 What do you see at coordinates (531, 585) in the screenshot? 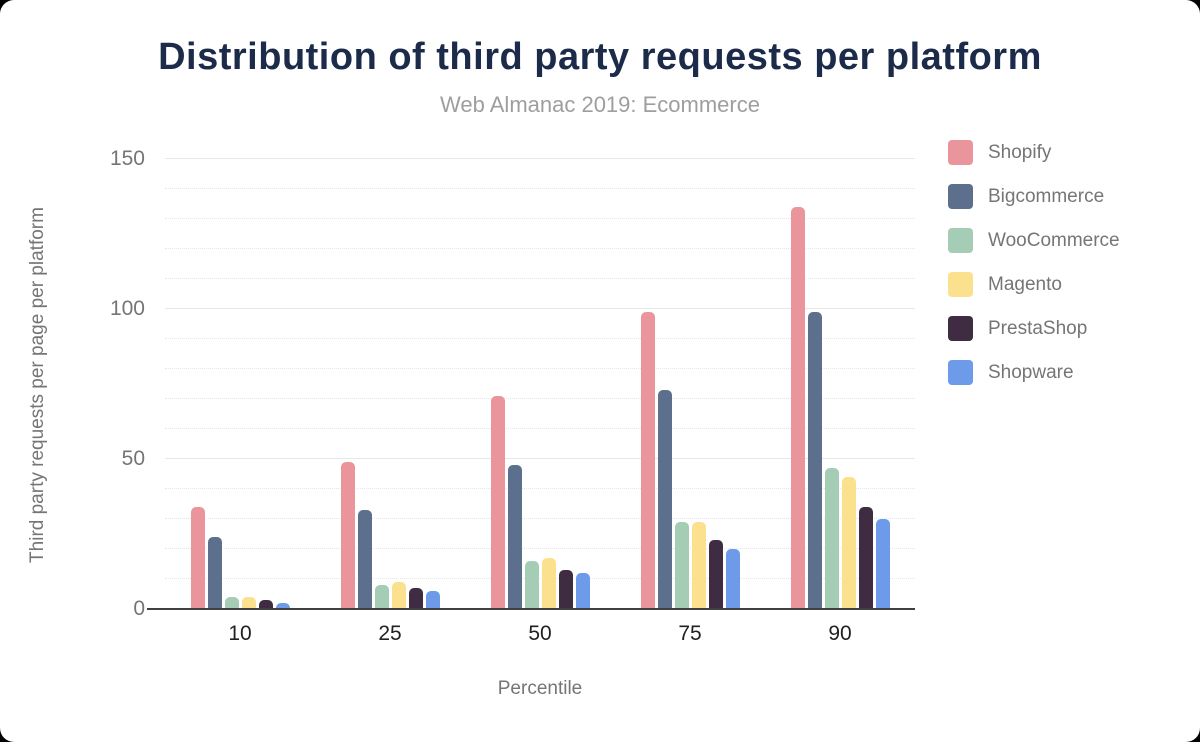
I see `bar-woocommerce-p50` at bounding box center [531, 585].